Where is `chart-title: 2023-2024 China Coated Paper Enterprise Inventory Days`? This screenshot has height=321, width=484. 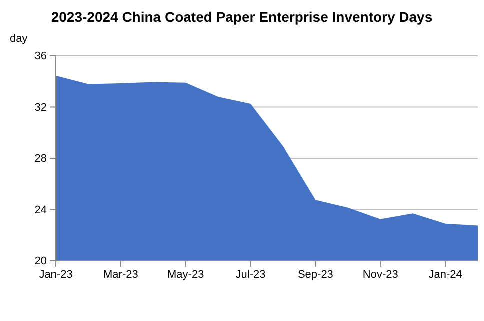
chart-title: 2023-2024 China Coated Paper Enterprise Inventory Days is located at coordinates (242, 17).